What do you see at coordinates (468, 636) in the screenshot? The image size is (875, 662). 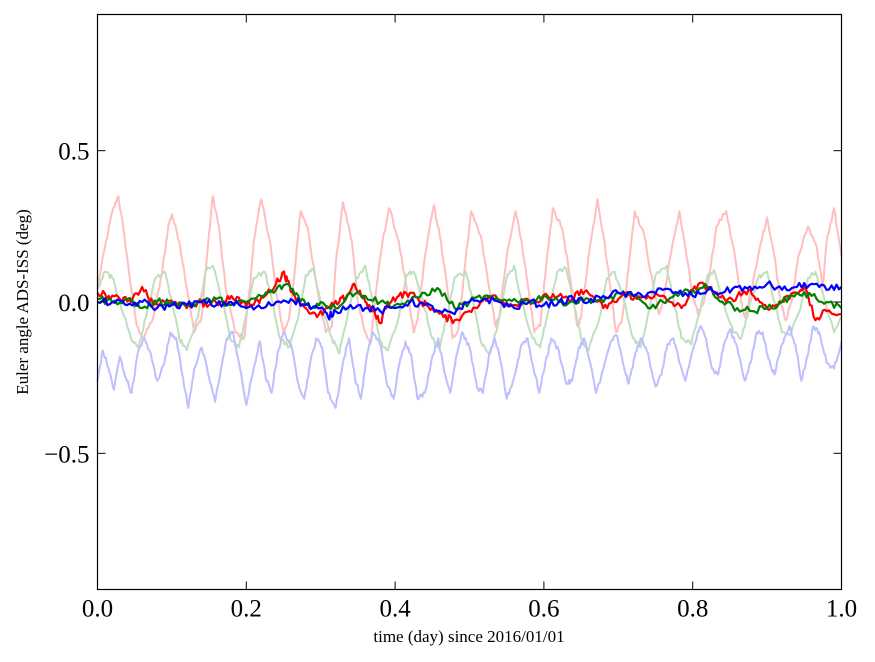 I see `x-axis-label: time (day) since 2016/01/01` at bounding box center [468, 636].